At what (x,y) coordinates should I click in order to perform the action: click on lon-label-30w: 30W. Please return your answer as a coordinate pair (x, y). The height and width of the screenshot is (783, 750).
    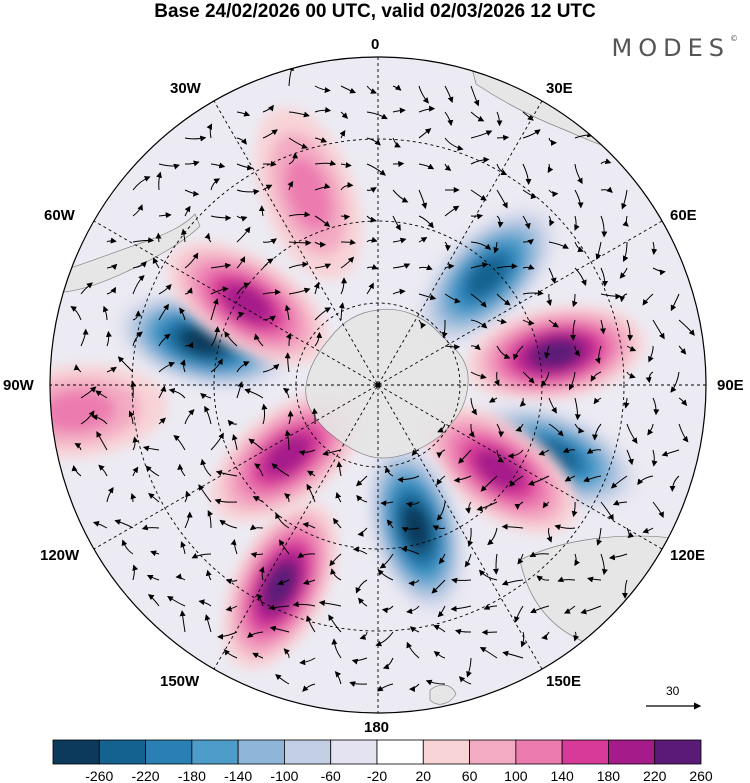
    Looking at the image, I should click on (185, 88).